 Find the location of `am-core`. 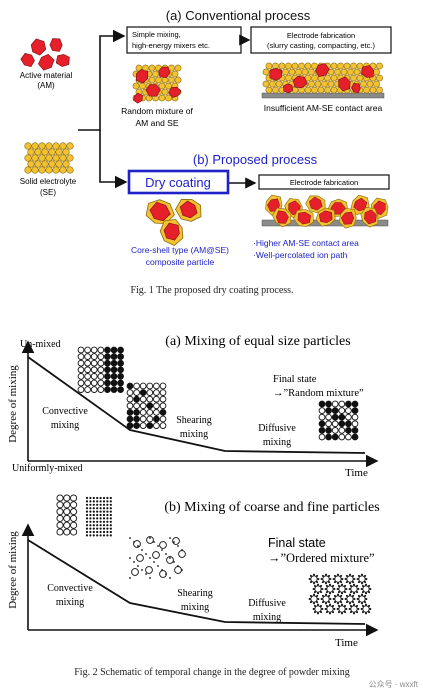

am-core is located at coordinates (304, 218).